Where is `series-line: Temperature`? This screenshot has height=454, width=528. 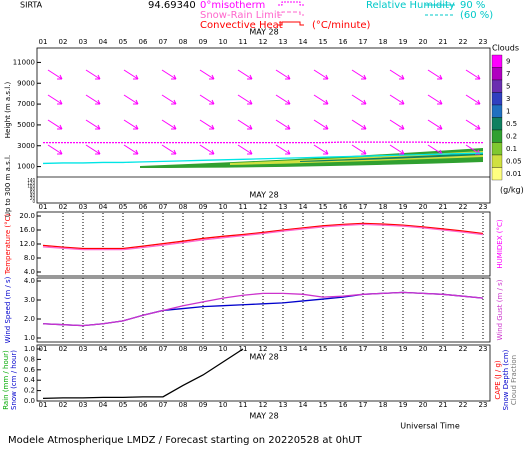
series-line: Temperature is located at coordinates (263, 236).